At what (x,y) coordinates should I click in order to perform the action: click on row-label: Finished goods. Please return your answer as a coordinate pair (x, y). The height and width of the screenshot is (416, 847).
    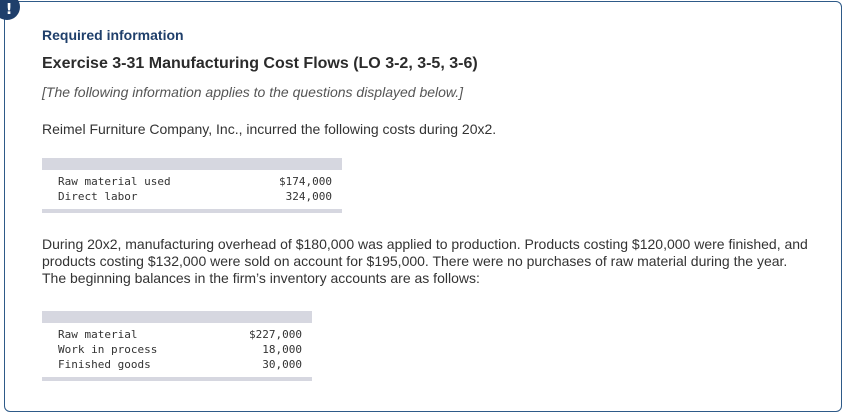
    Looking at the image, I should click on (104, 364).